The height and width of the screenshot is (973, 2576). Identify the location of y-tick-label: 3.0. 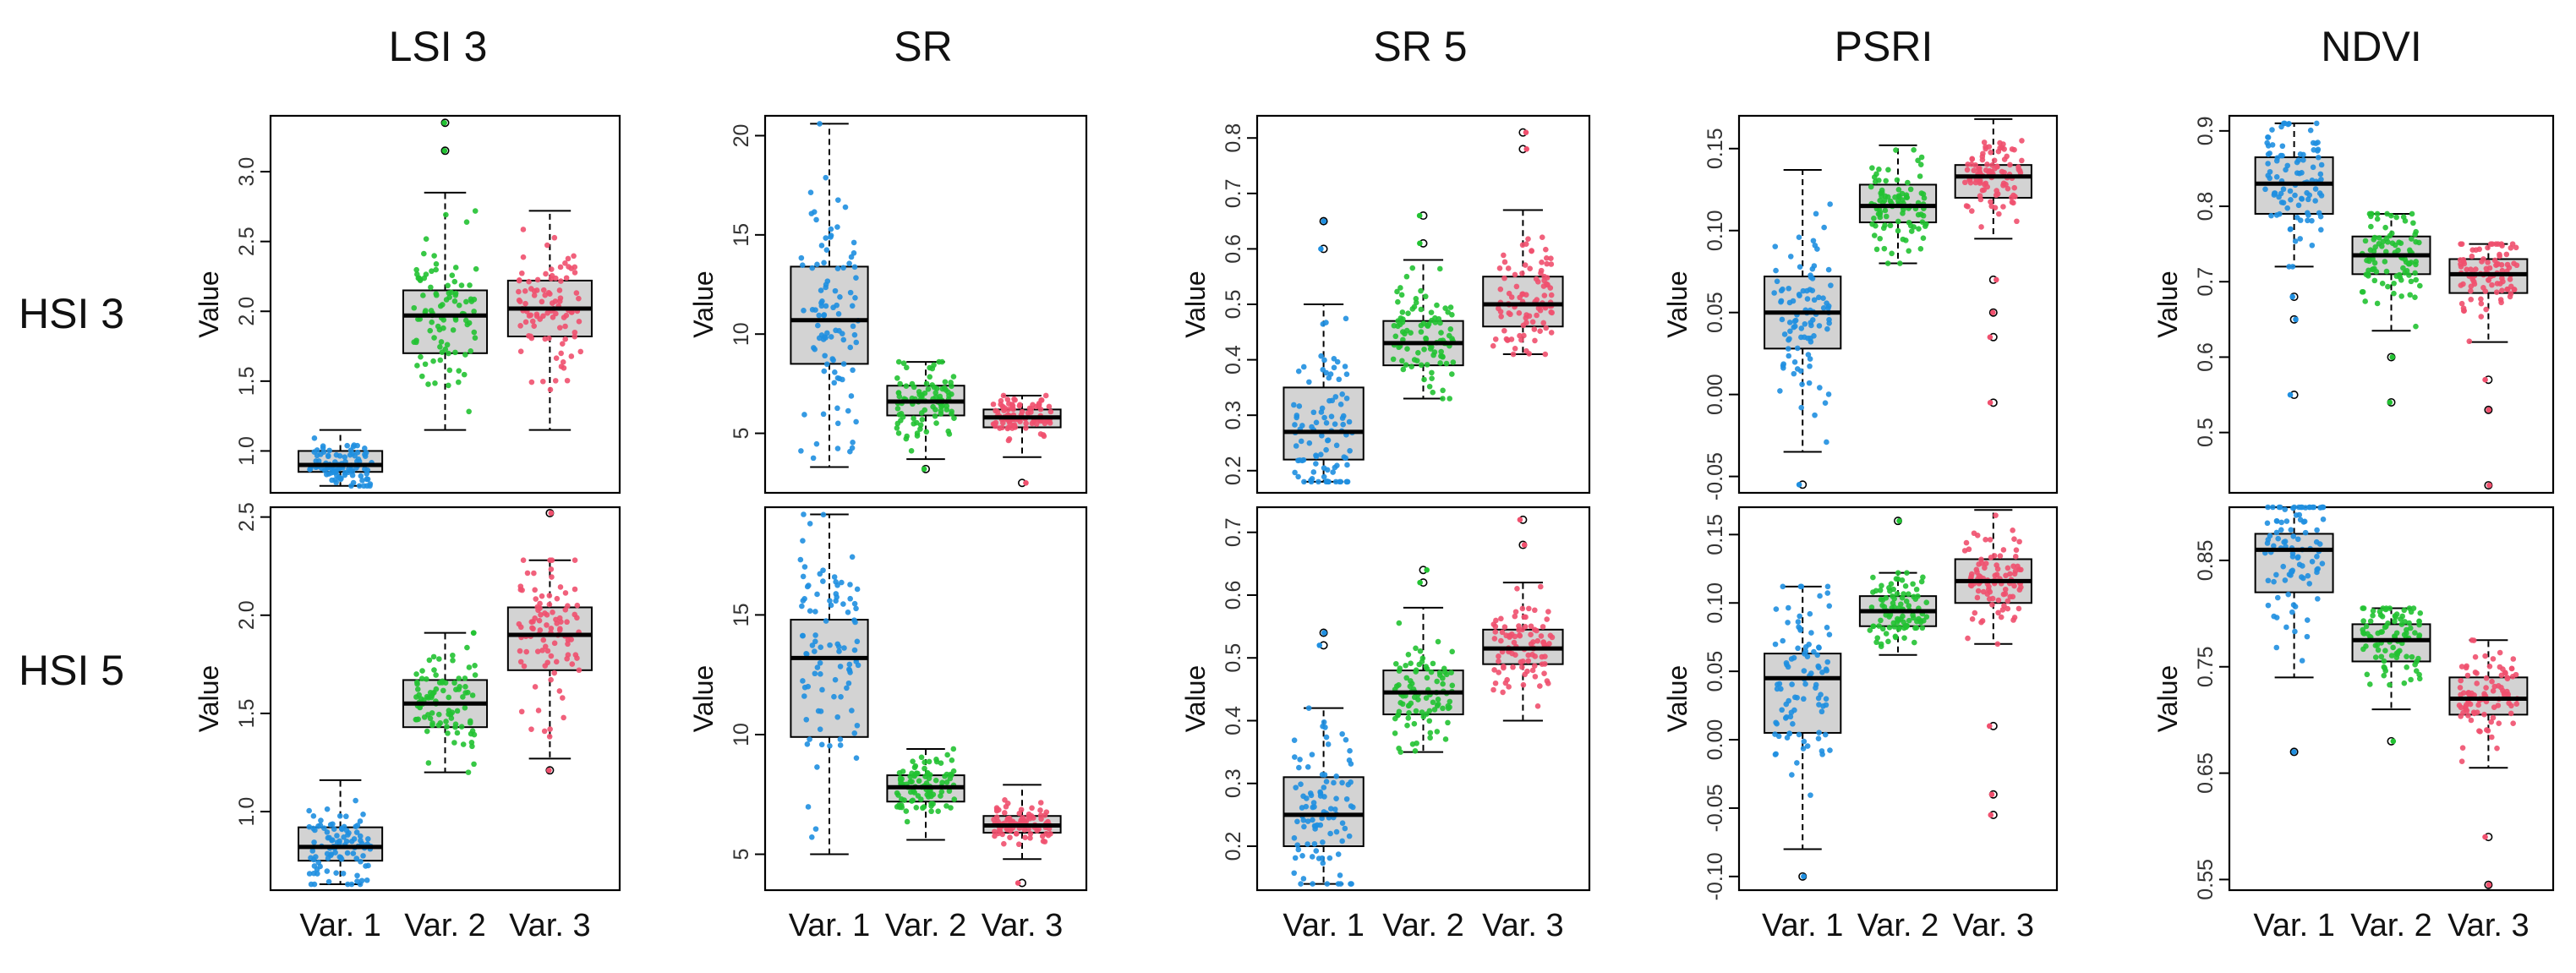
(247, 172).